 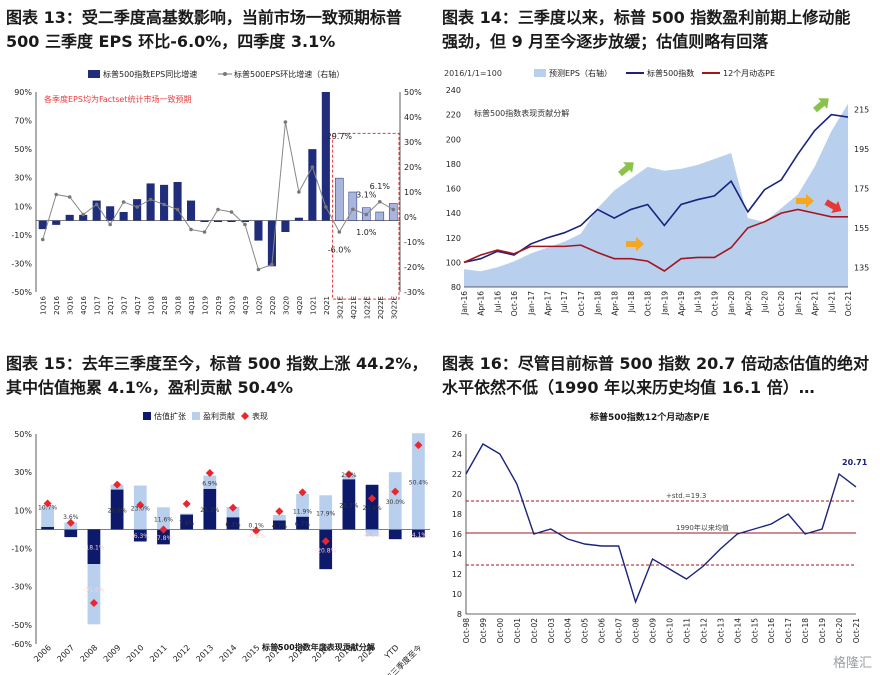 What do you see at coordinates (686, 496) in the screenshot?
I see `chart16-std-label: +std.=19.3` at bounding box center [686, 496].